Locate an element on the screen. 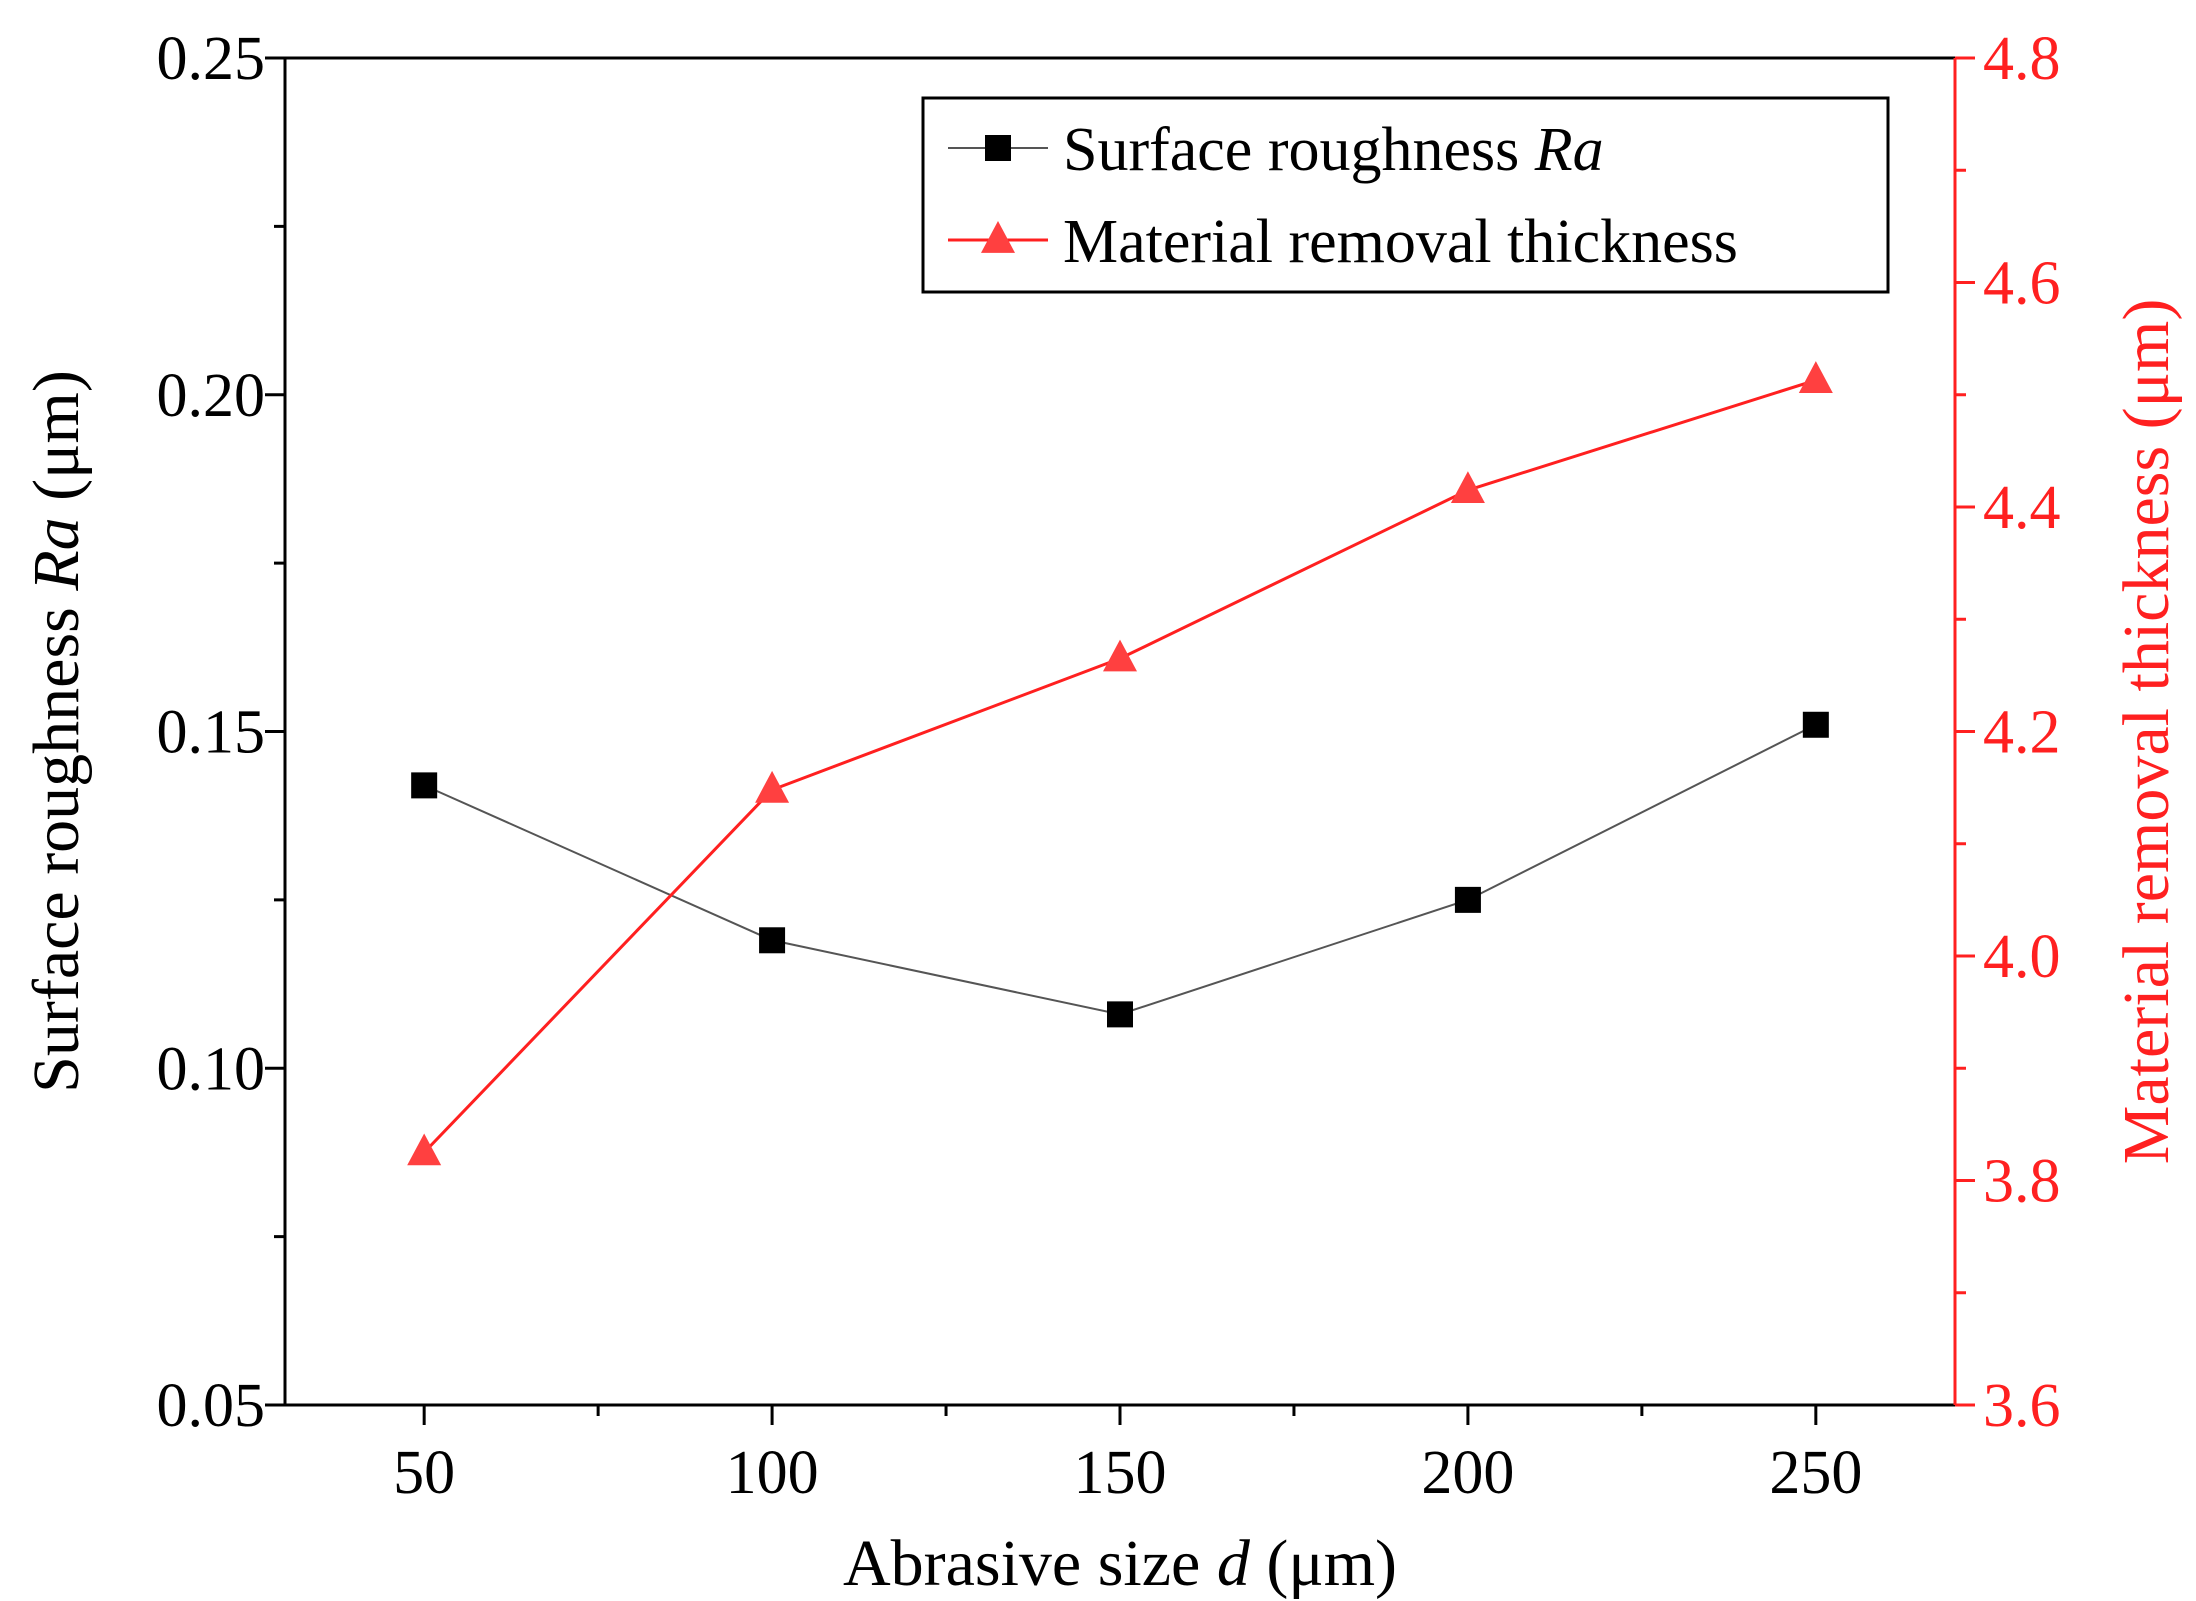 This screenshot has height=1601, width=2196. legend-label-0: Surface roughness Ra is located at coordinates (1333, 150).